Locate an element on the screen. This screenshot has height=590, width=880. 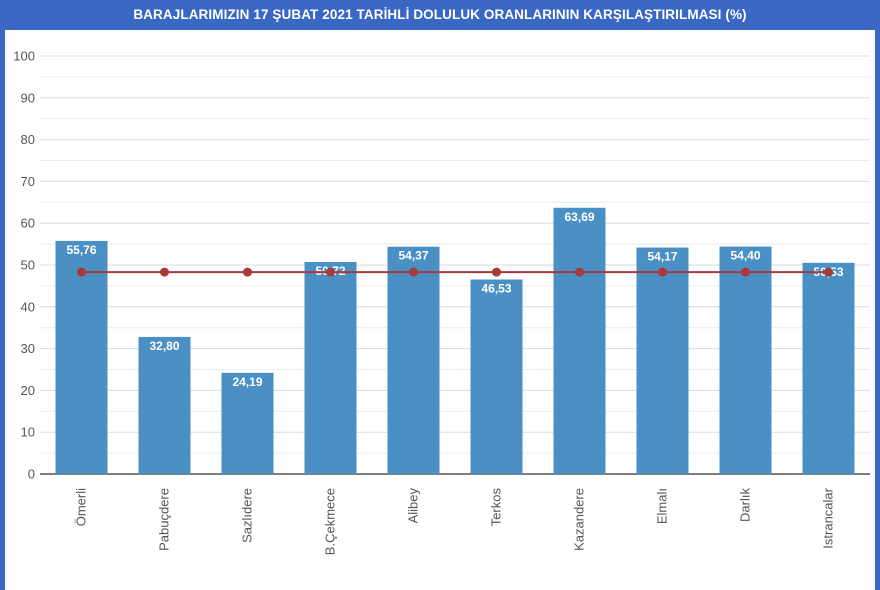
y-axis-ticks: 0 10 20 30 40 50 60 70 80 90 100 is located at coordinates (24, 265).